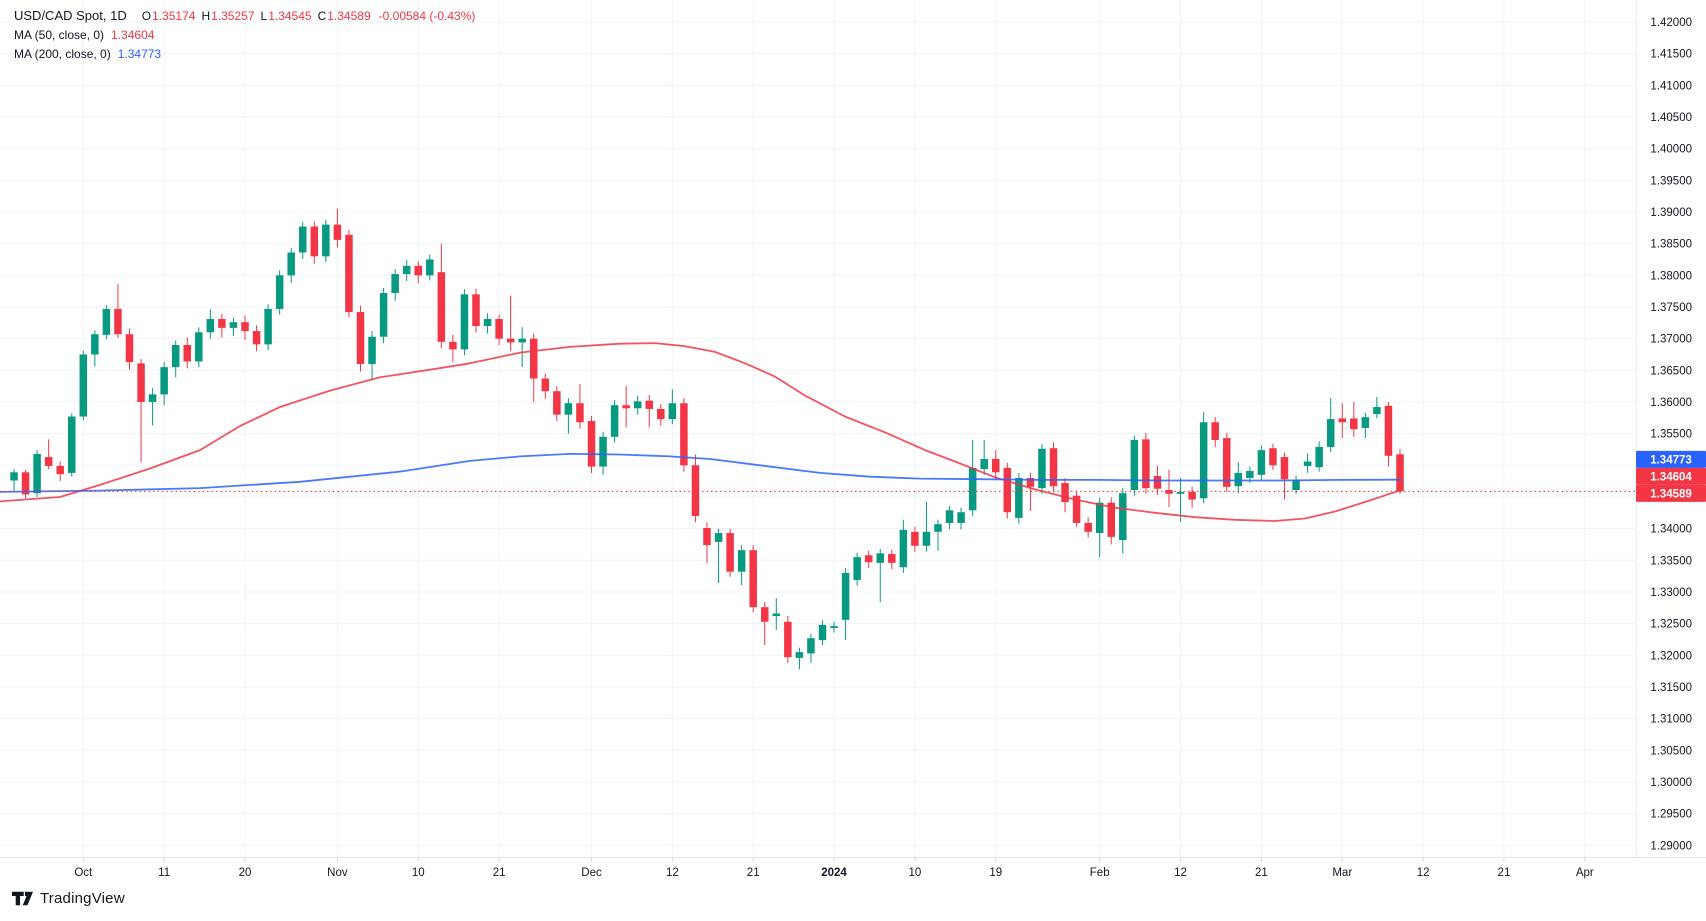 Image resolution: width=1706 pixels, height=921 pixels. What do you see at coordinates (591, 873) in the screenshot?
I see `time-axis-label: Dec` at bounding box center [591, 873].